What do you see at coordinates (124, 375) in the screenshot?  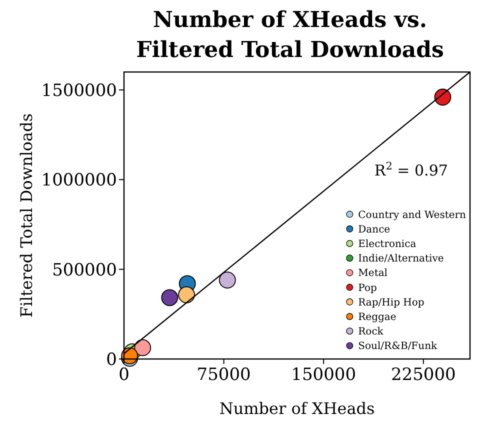 I see `x-tick-label: 0` at bounding box center [124, 375].